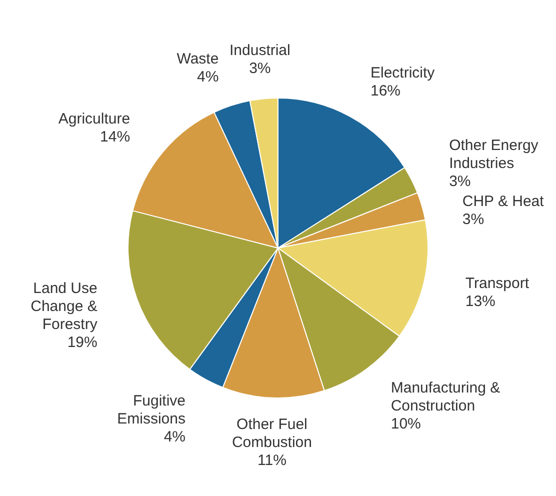 The height and width of the screenshot is (496, 556). What do you see at coordinates (259, 50) in the screenshot?
I see `slice-label: Industrial` at bounding box center [259, 50].